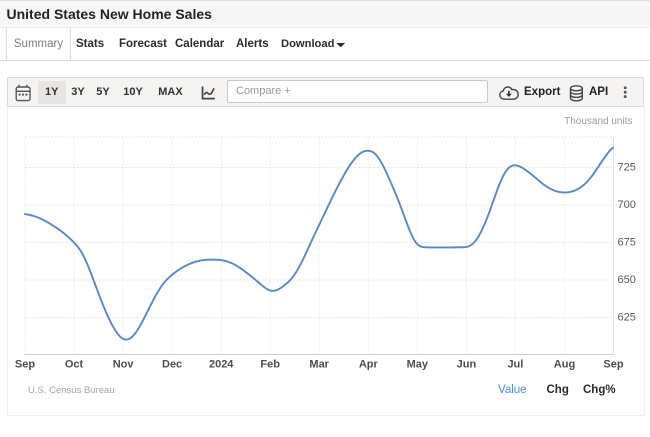  Describe the element at coordinates (172, 365) in the screenshot. I see `svg-text: Dec` at that location.